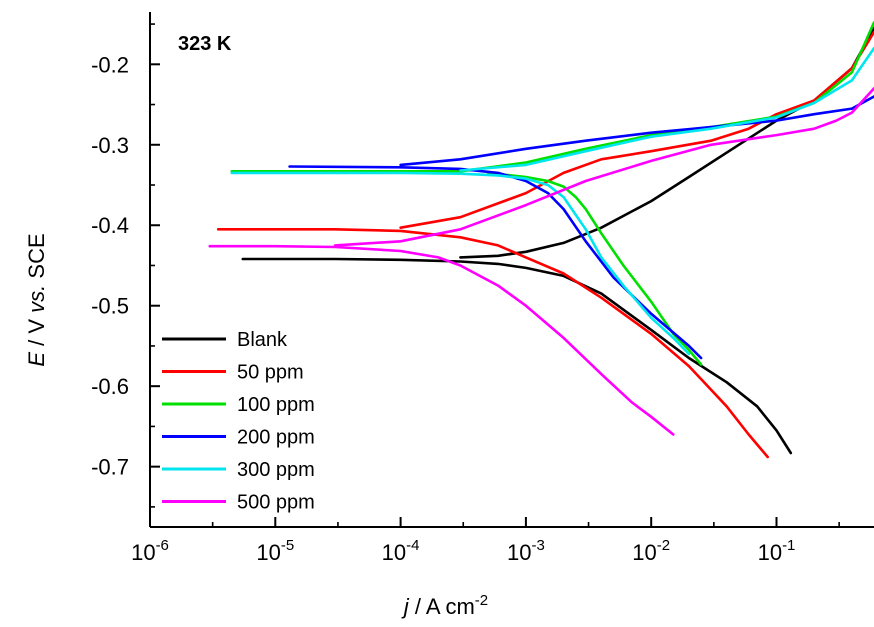  What do you see at coordinates (270, 373) in the screenshot?
I see `legend-label: 50 ppm` at bounding box center [270, 373].